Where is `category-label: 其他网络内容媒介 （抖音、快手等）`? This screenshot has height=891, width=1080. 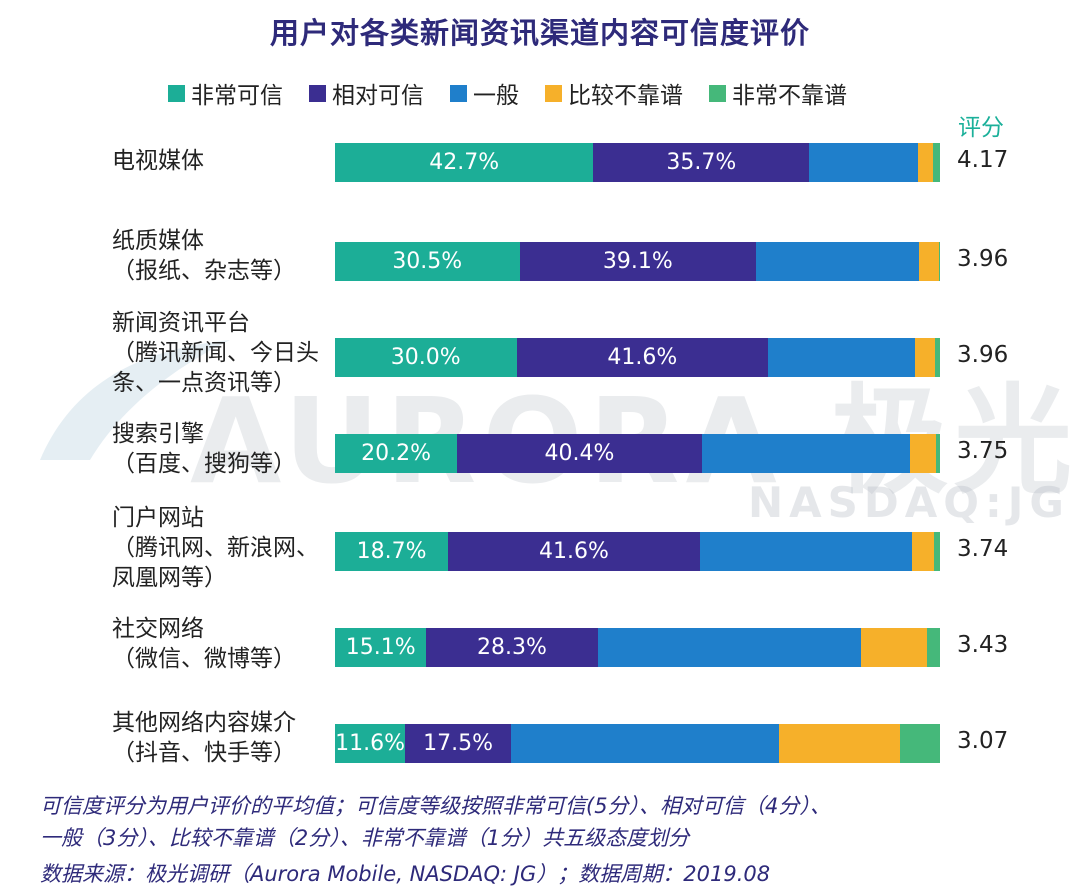
category-label: 其他网络内容媒介 （抖音、快手等） is located at coordinates (227, 738).